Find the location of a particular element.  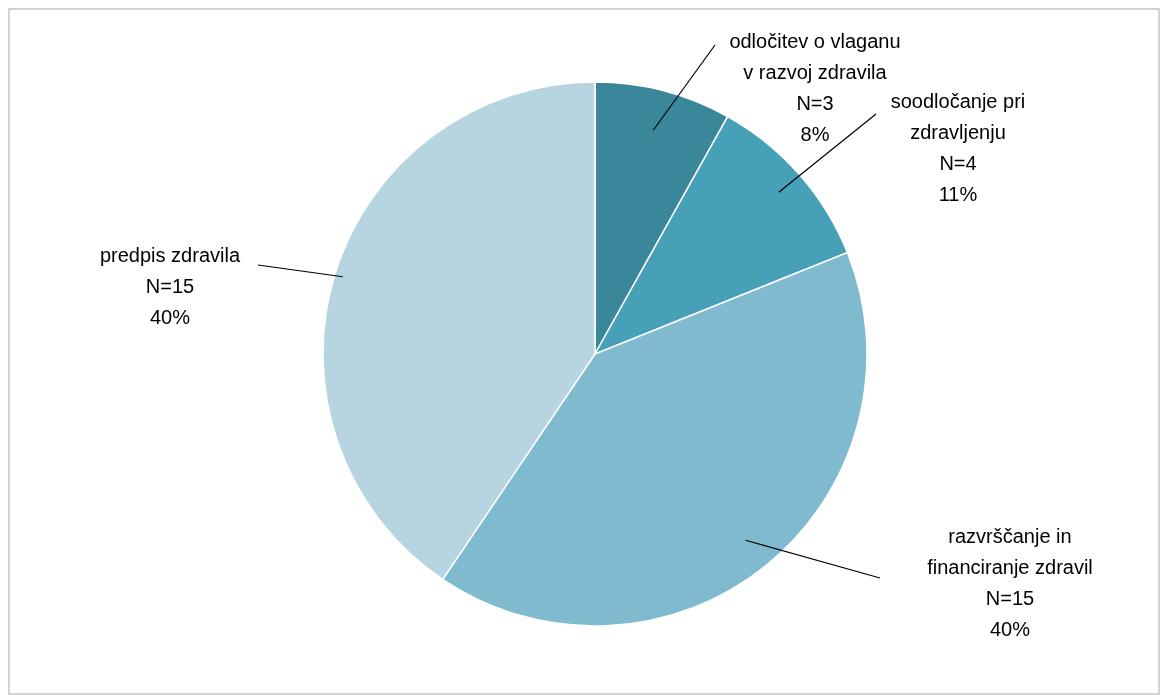

slice-label: razvrščanje in financiranje zdravil is located at coordinates (1010, 551).